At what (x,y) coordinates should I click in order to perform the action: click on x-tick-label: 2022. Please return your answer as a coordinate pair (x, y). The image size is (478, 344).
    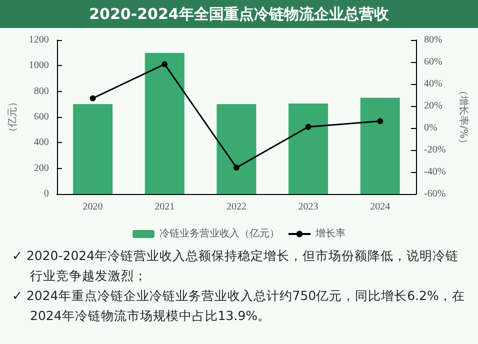
    Looking at the image, I should click on (236, 207).